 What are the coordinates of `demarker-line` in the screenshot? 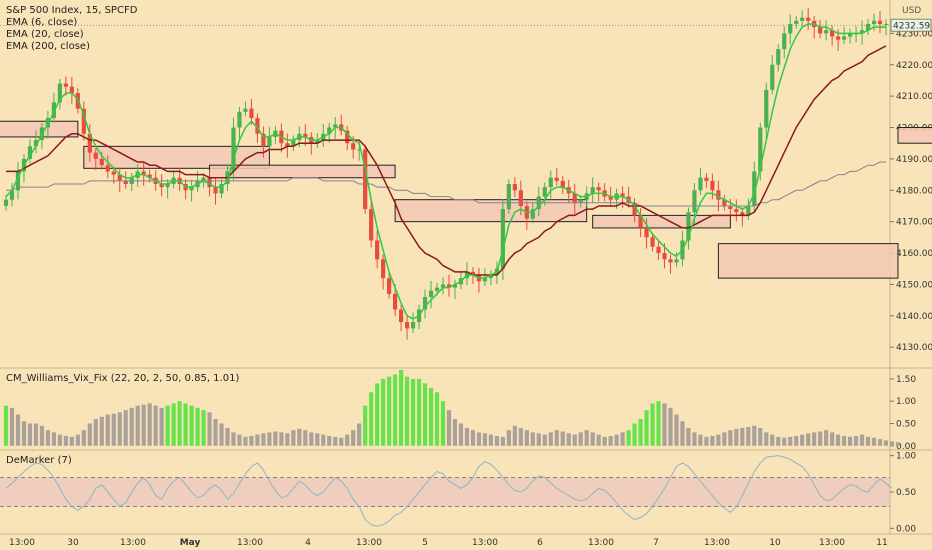 It's located at (449, 491).